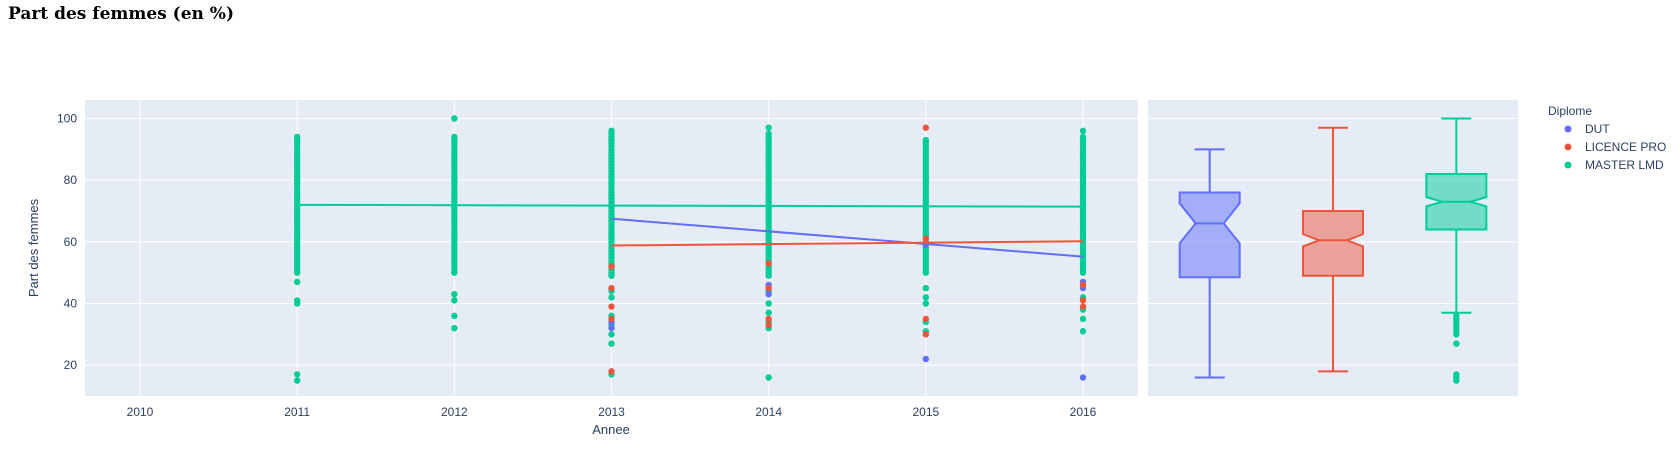  What do you see at coordinates (1625, 147) in the screenshot?
I see `legend-label: LICENCE PRO` at bounding box center [1625, 147].